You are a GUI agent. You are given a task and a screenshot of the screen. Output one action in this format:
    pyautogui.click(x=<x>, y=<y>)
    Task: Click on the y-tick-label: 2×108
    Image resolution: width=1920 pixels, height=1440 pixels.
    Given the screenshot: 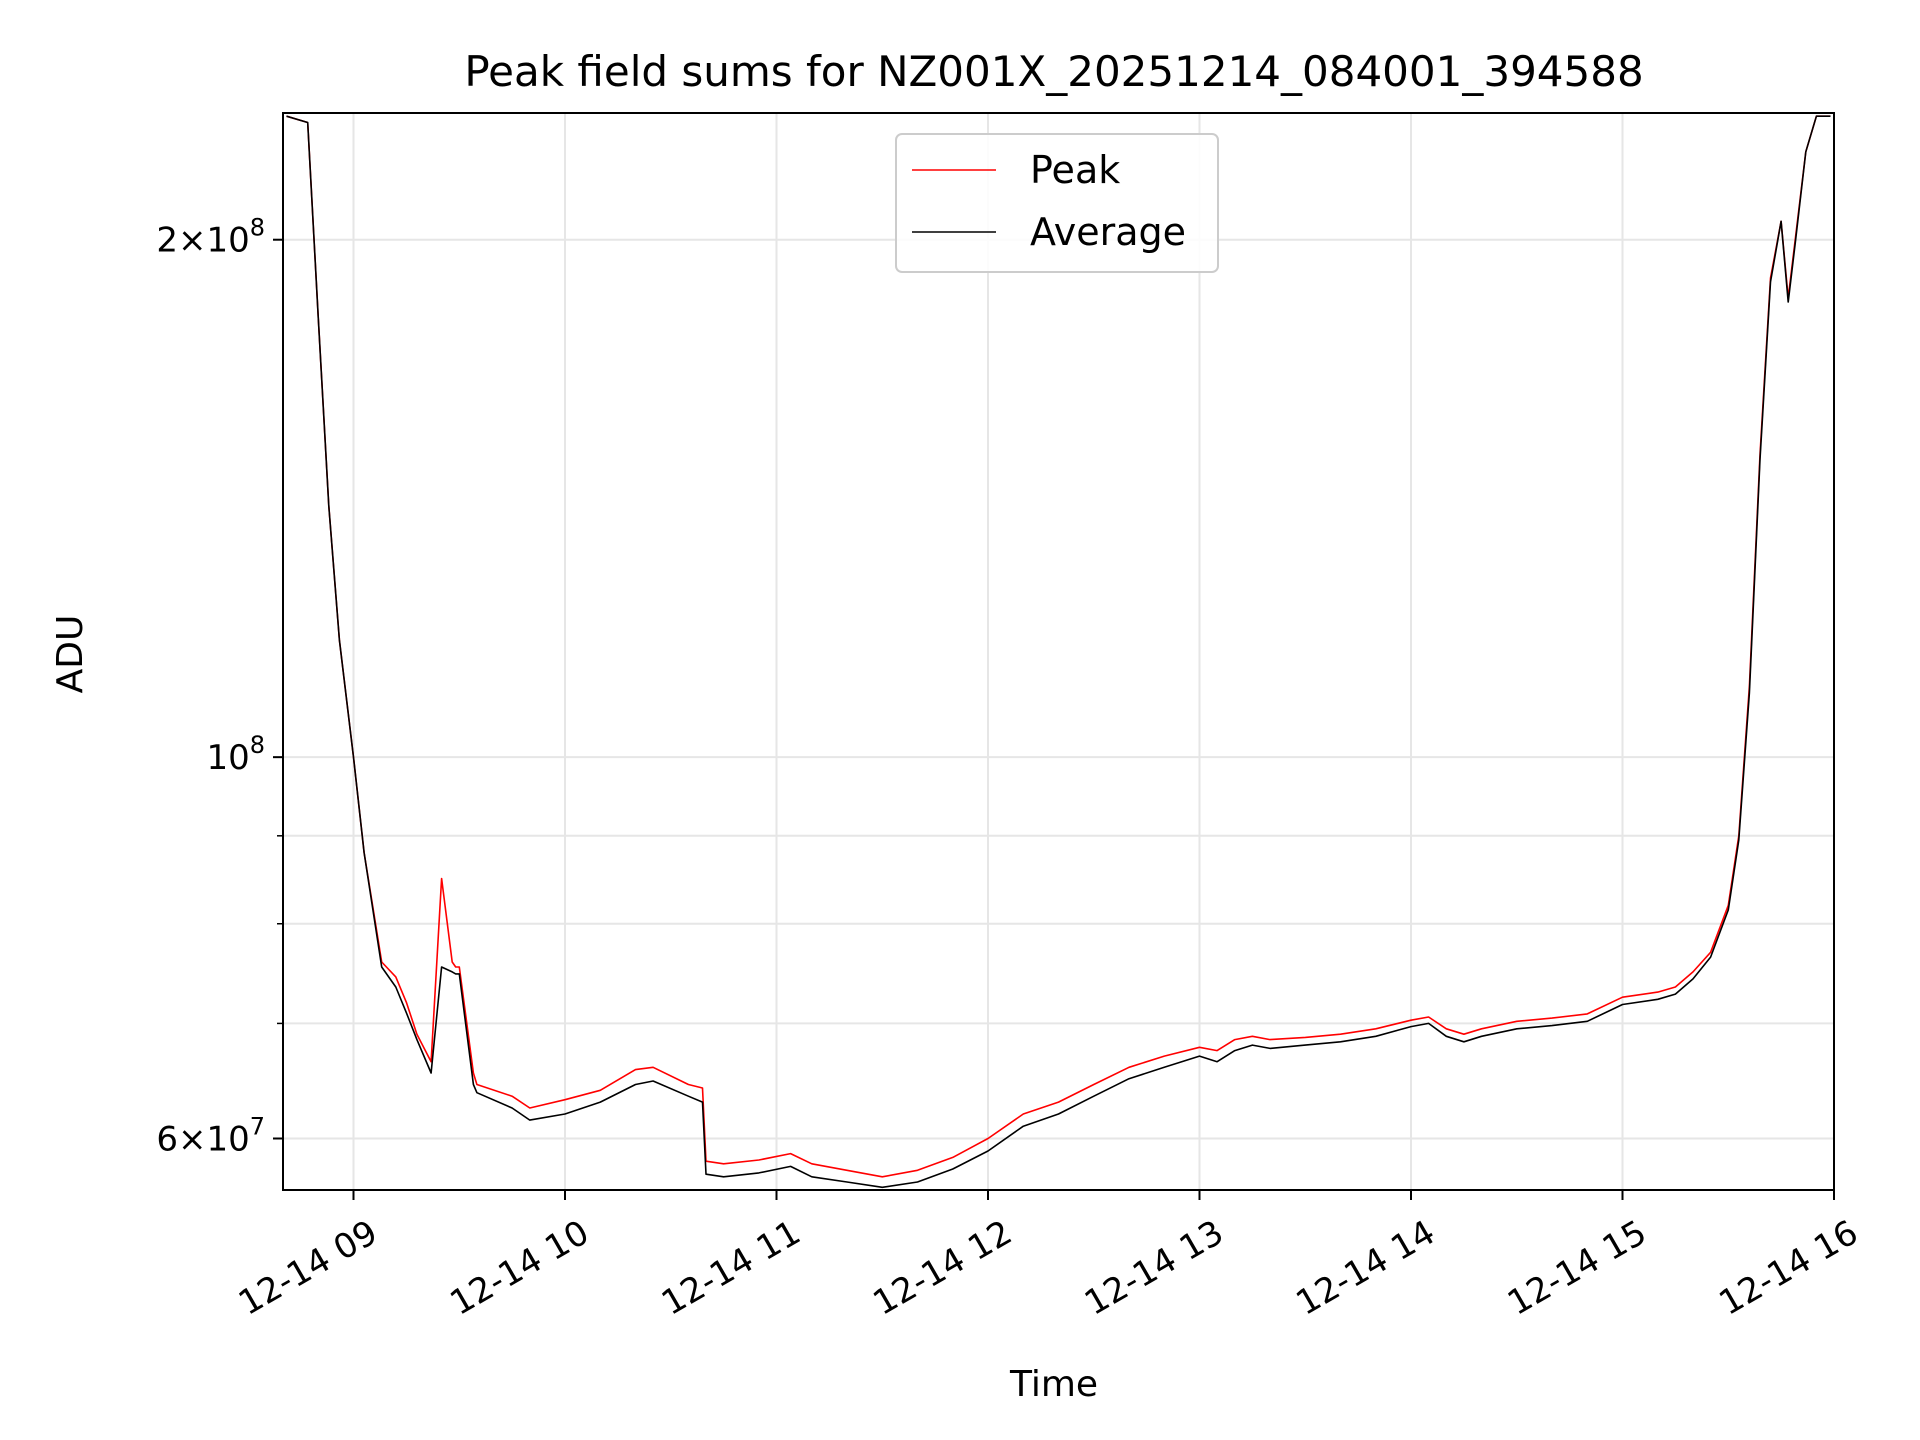 What is the action you would take?
    pyautogui.click(x=210, y=237)
    